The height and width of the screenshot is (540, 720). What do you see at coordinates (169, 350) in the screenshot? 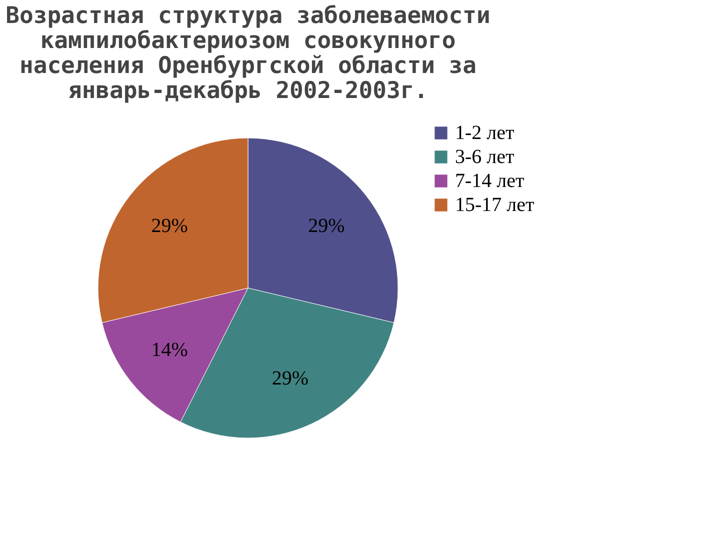
I see `data-label: 14%` at bounding box center [169, 350].